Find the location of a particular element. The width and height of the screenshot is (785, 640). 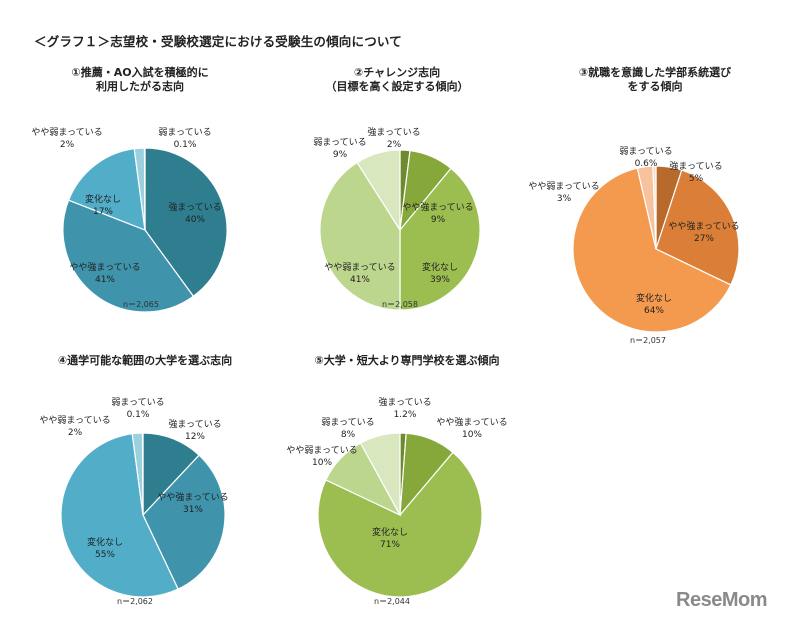

sample-size-label: n＝2,044 is located at coordinates (392, 601).